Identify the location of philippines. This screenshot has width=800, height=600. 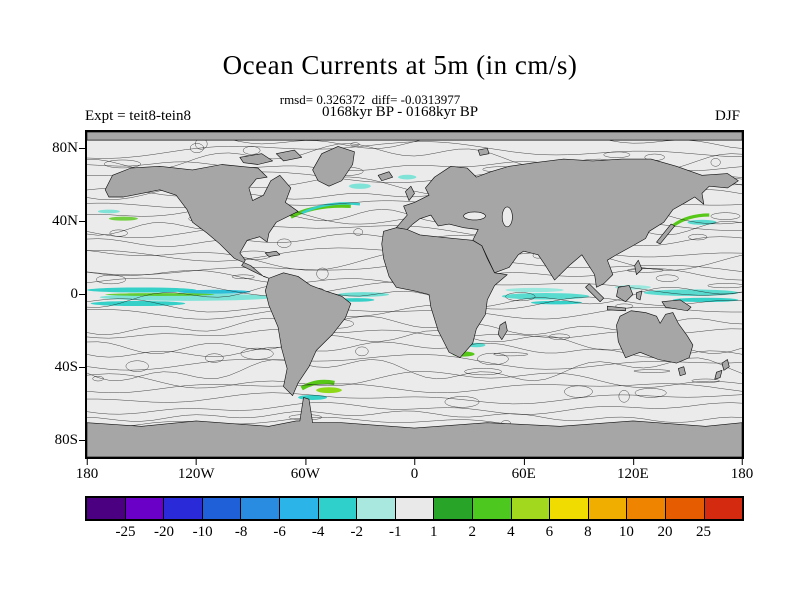
(638, 267).